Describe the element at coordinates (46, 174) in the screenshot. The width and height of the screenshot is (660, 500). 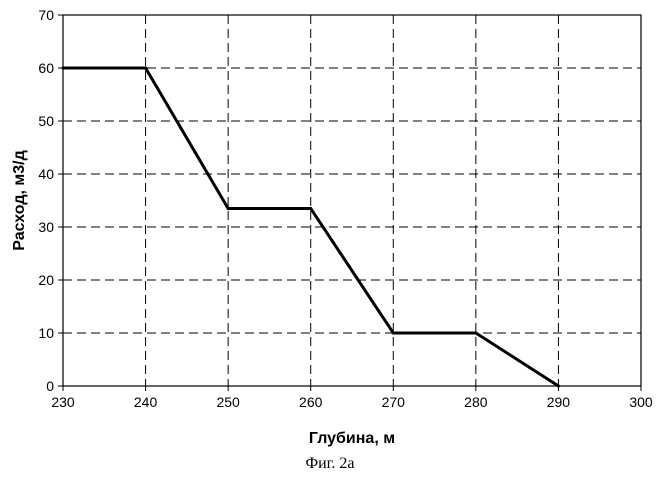
I see `y-tick-label: 40` at that location.